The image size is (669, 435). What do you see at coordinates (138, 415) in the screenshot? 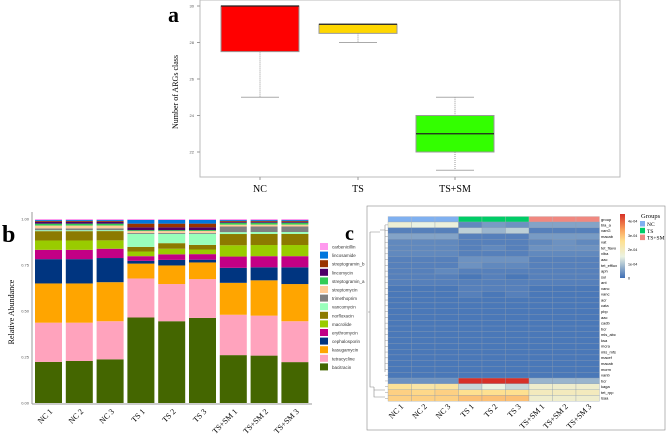
I see `x-tick-label-b: TS 1` at bounding box center [138, 415].